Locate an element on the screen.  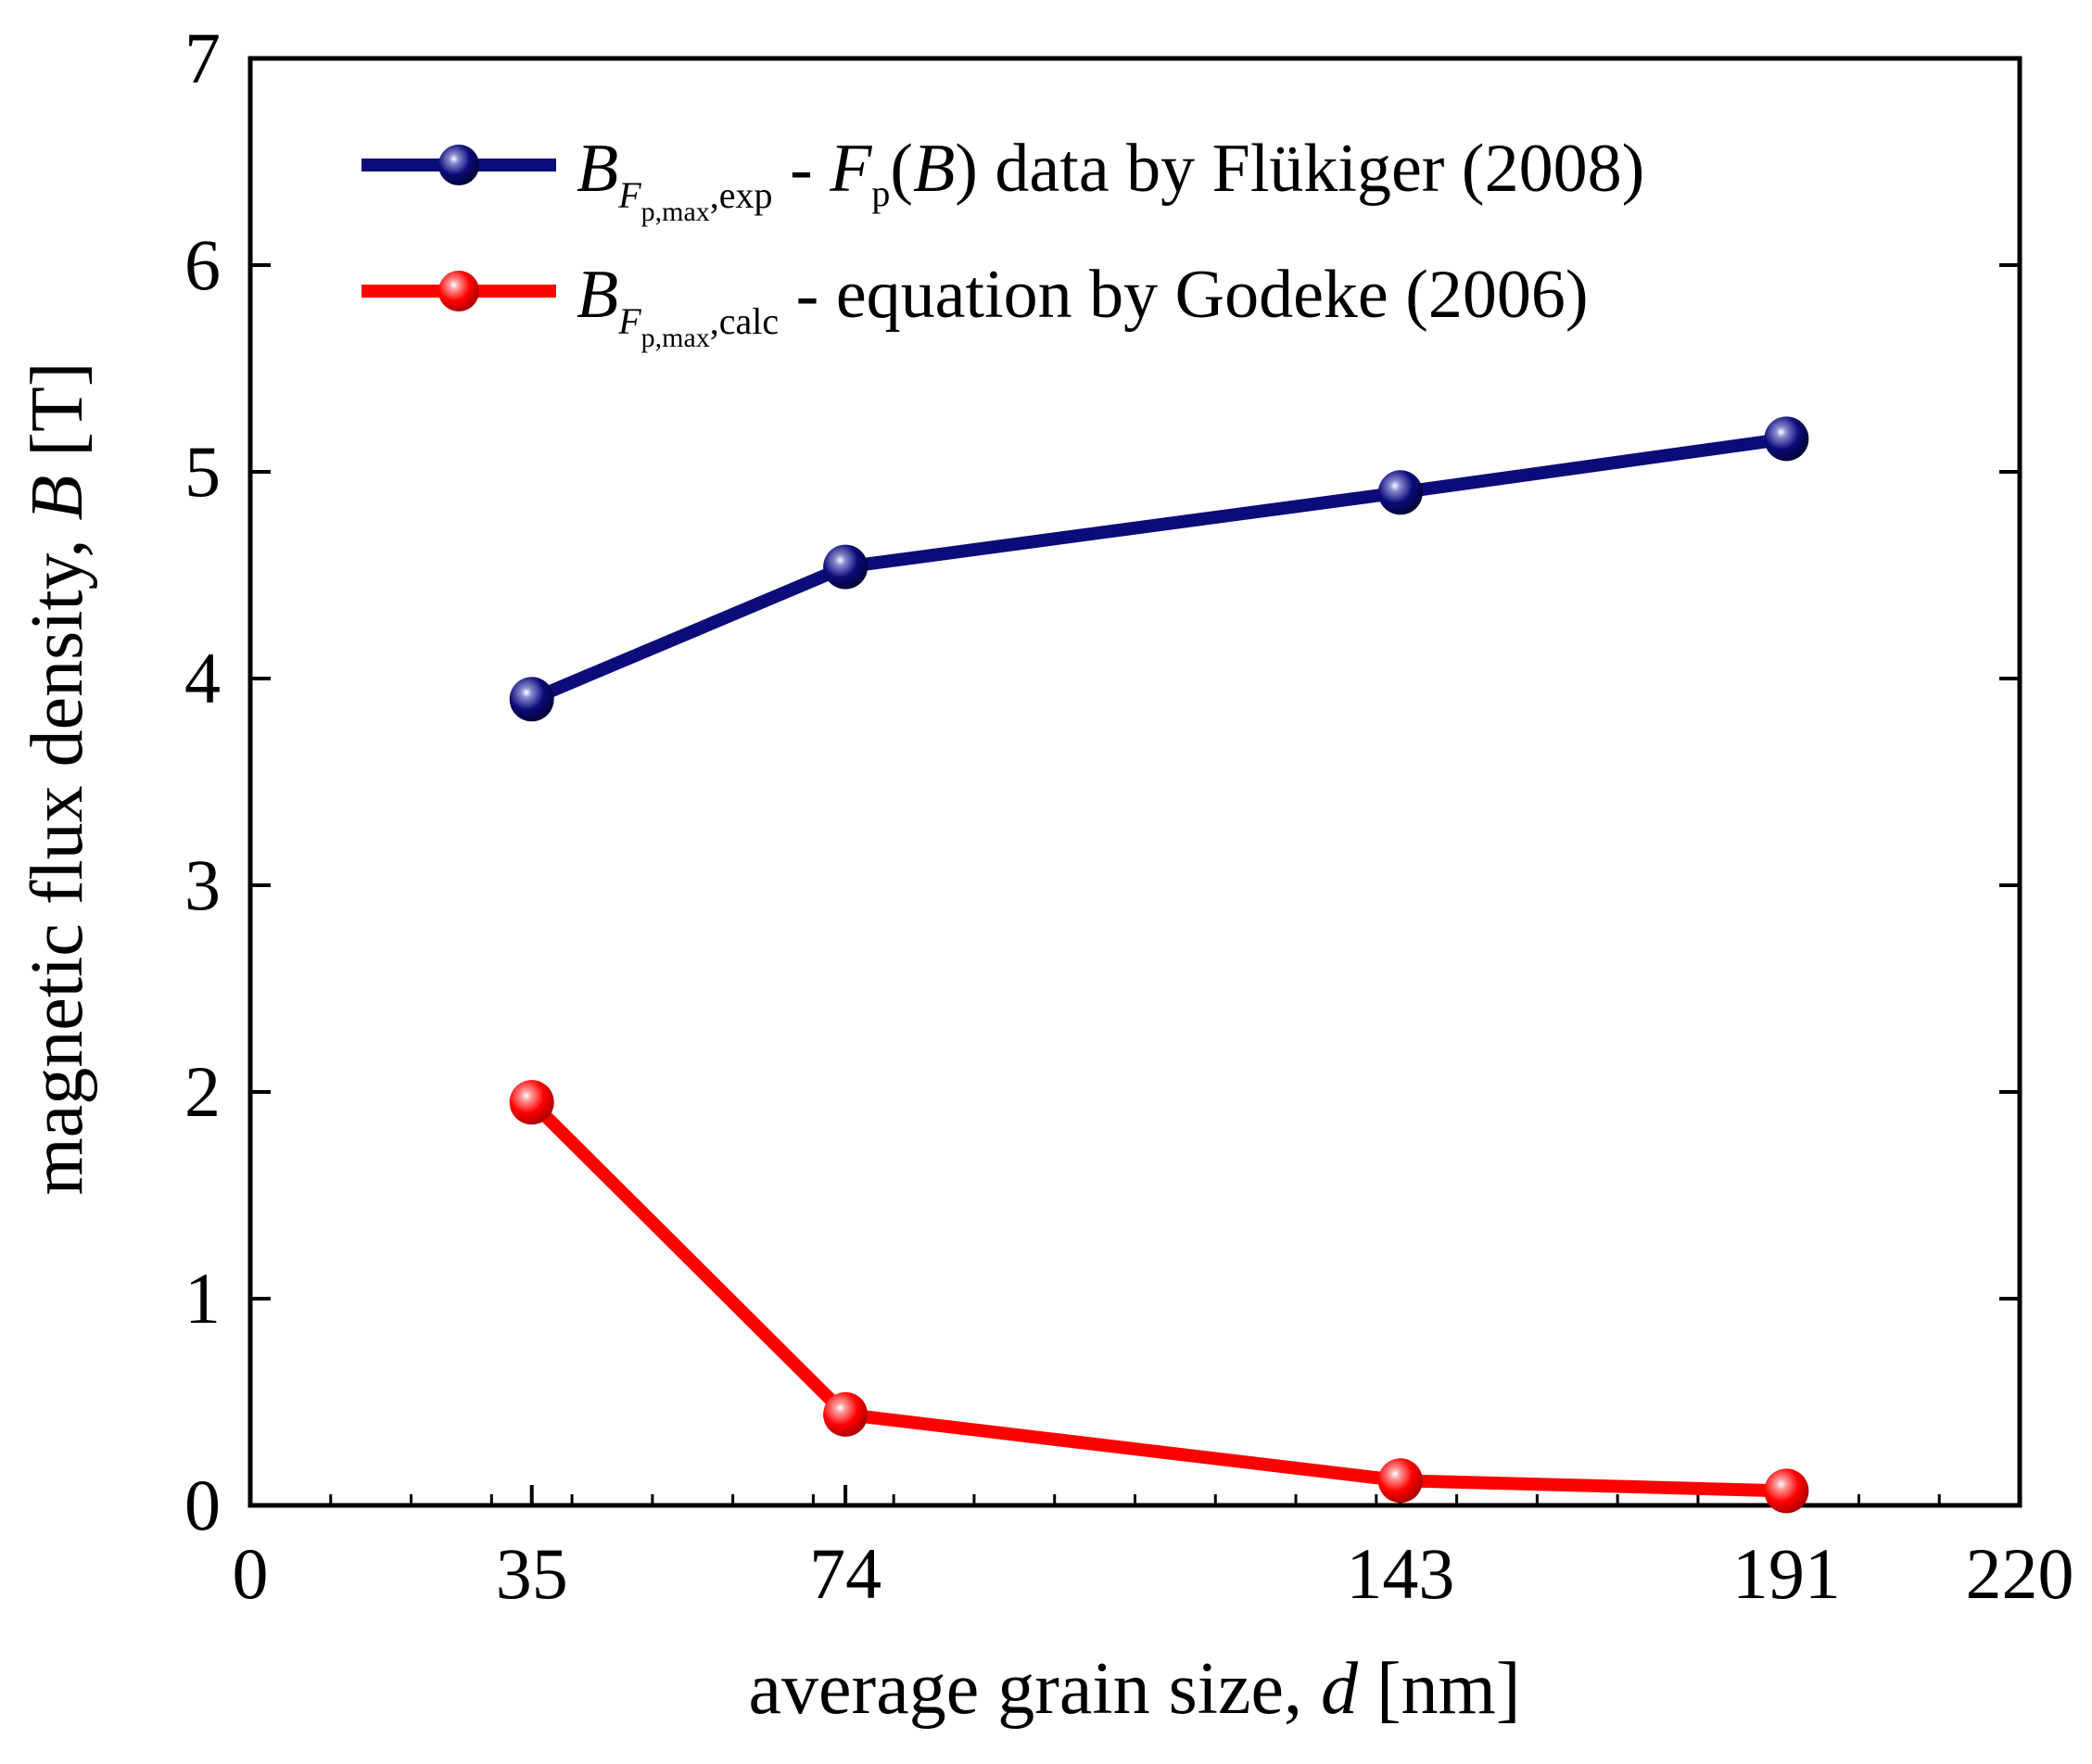
y-tick-label-6: 6 is located at coordinates (202, 264).